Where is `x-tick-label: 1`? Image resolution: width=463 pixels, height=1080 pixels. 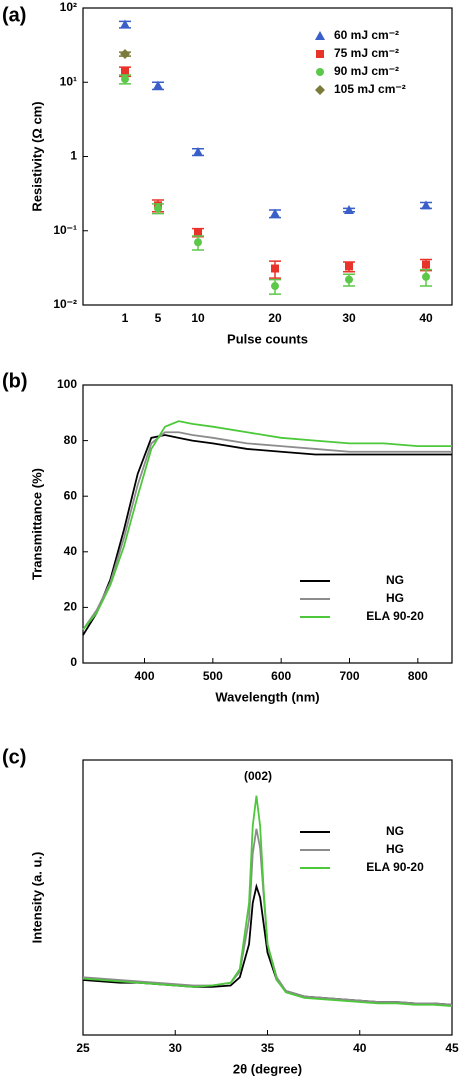 x-tick-label: 1 is located at coordinates (125, 318).